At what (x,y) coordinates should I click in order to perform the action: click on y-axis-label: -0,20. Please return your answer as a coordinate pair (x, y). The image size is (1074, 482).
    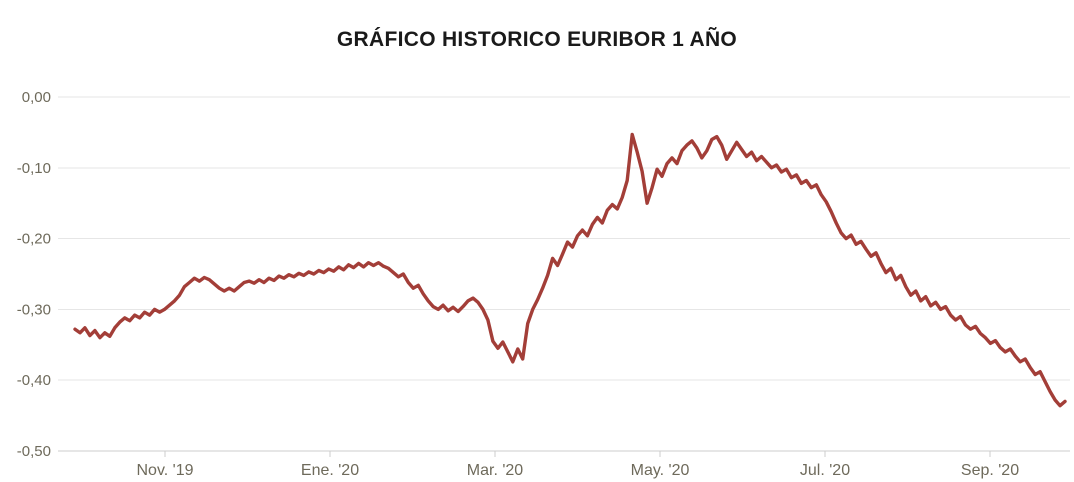
    Looking at the image, I should click on (34, 239).